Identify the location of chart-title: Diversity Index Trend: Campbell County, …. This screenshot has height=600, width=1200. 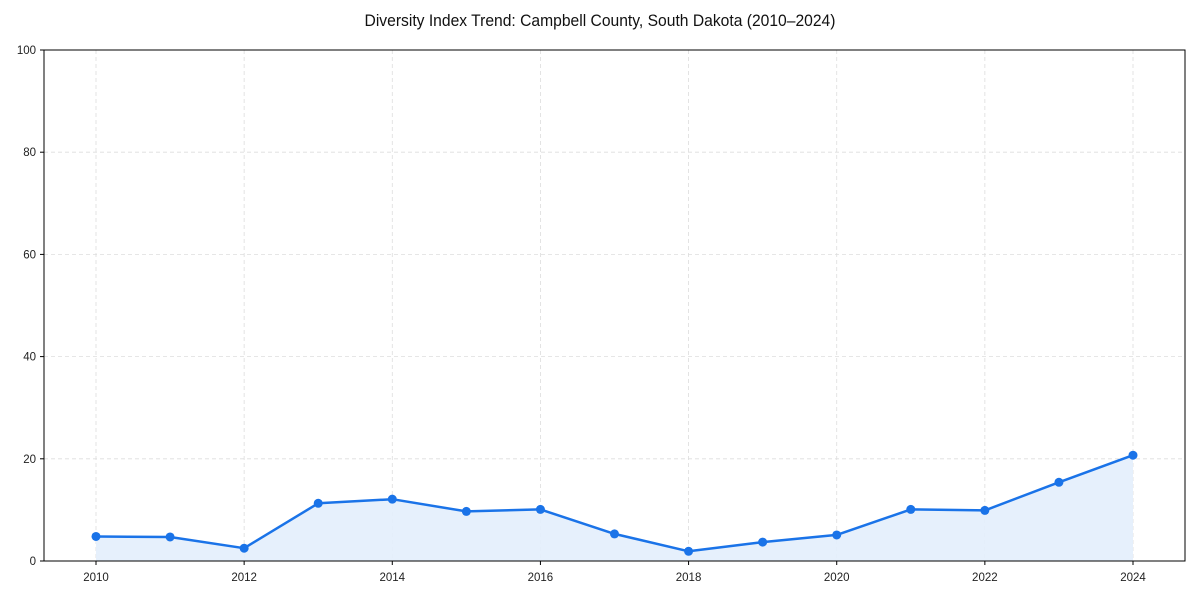
(600, 20).